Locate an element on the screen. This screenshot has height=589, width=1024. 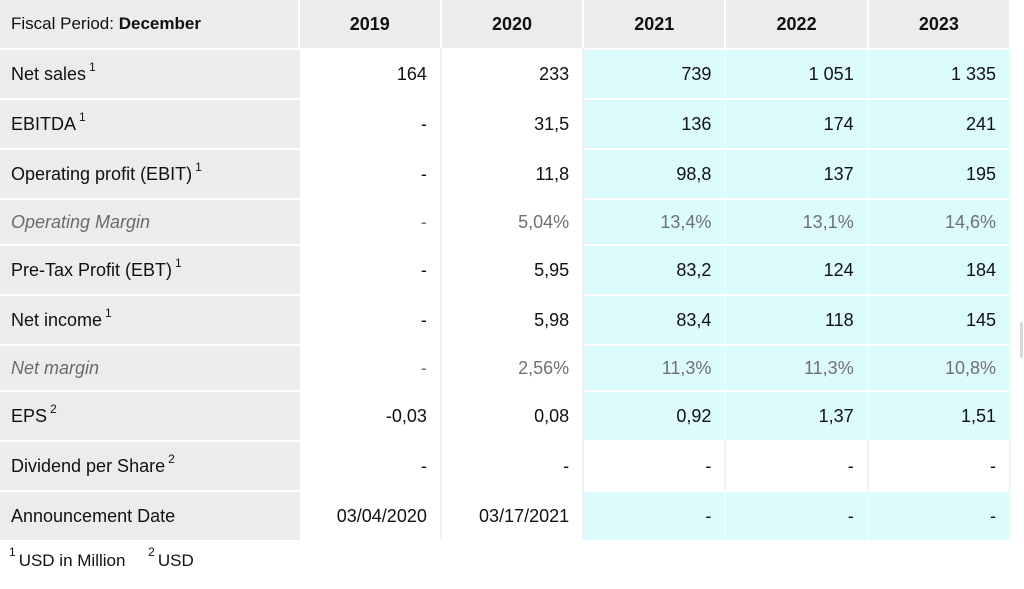
estimate-cell: 739 is located at coordinates (655, 73).